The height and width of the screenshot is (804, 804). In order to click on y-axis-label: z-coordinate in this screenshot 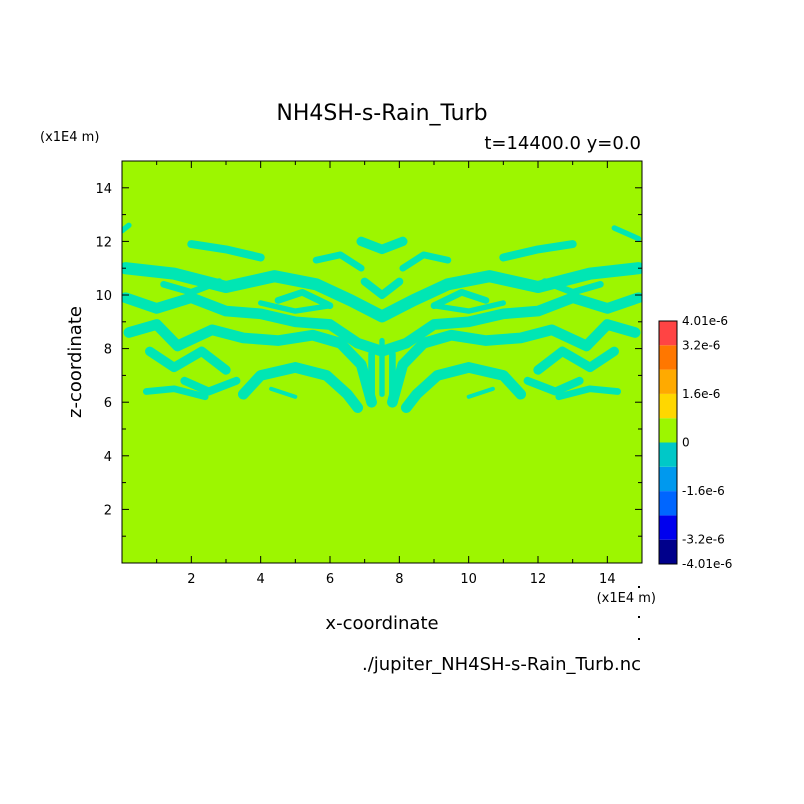, I will do `click(75, 362)`.